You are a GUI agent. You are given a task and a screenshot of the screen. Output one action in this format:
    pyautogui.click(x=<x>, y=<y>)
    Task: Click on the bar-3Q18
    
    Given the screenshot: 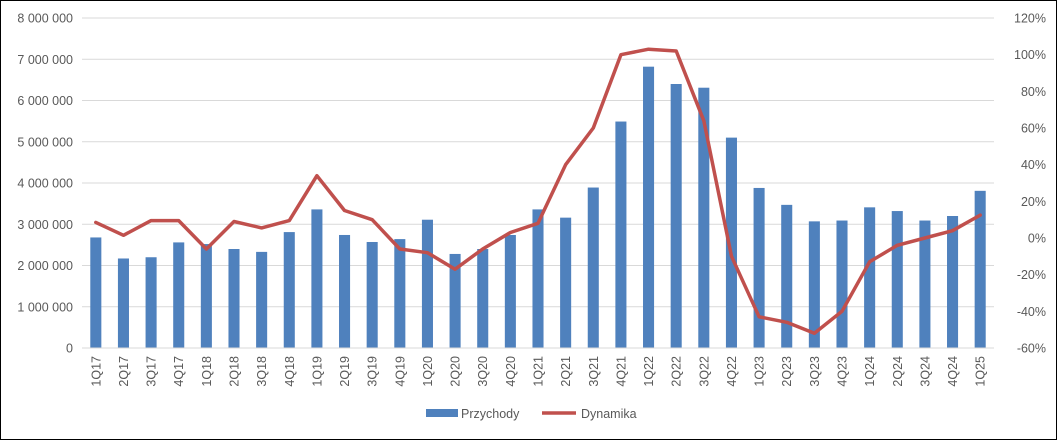 What is the action you would take?
    pyautogui.click(x=262, y=299)
    